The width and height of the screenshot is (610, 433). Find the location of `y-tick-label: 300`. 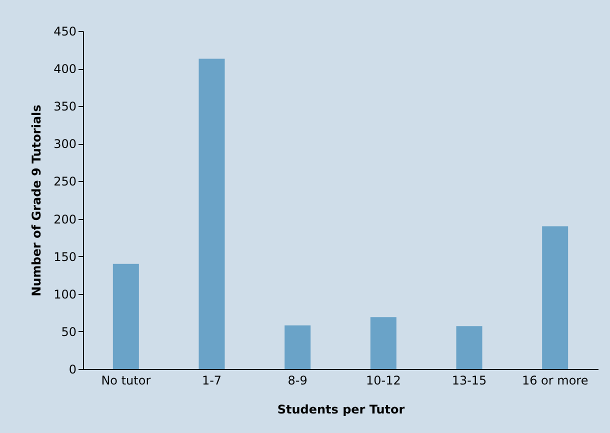

y-tick-label: 300 is located at coordinates (65, 144).